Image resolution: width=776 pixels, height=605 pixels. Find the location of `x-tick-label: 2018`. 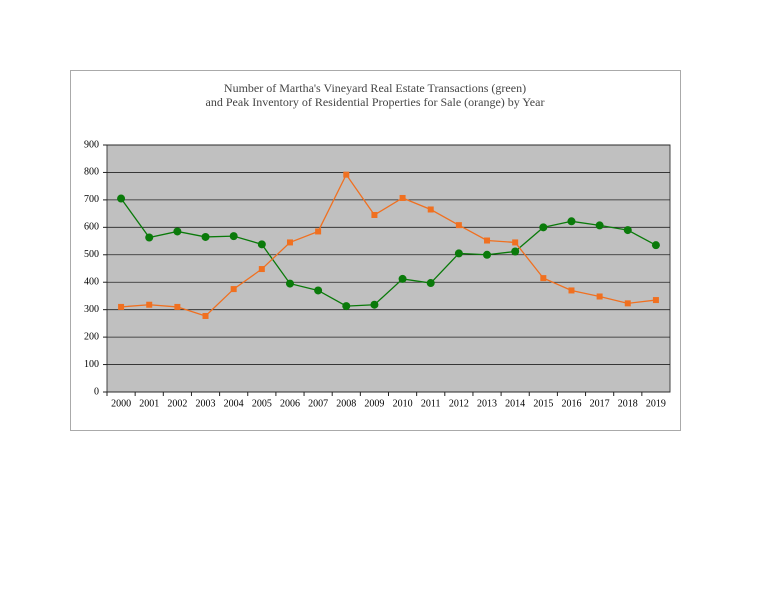

x-tick-label: 2018 is located at coordinates (628, 403).